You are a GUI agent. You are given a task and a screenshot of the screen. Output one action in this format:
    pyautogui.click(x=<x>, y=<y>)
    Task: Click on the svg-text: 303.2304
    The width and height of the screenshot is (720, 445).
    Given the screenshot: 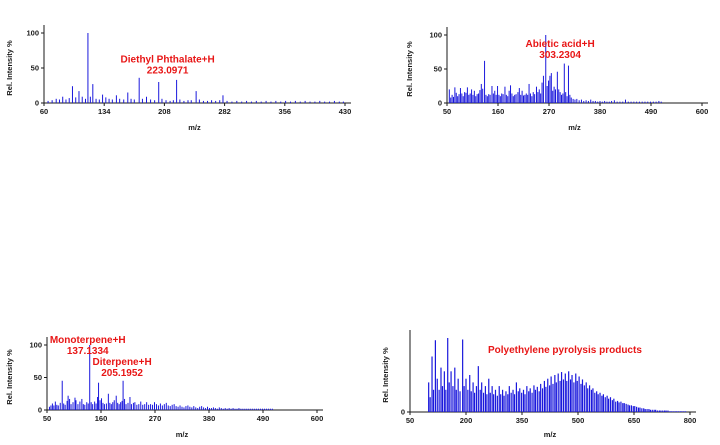 What is the action you would take?
    pyautogui.click(x=560, y=55)
    